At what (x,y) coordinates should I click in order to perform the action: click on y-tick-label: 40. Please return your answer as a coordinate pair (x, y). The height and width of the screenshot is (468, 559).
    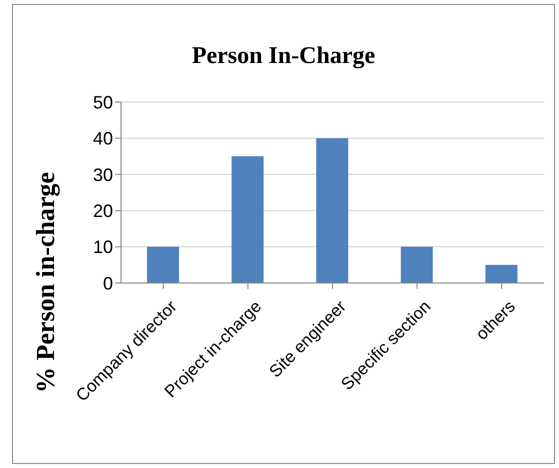
    Looking at the image, I should click on (102, 138).